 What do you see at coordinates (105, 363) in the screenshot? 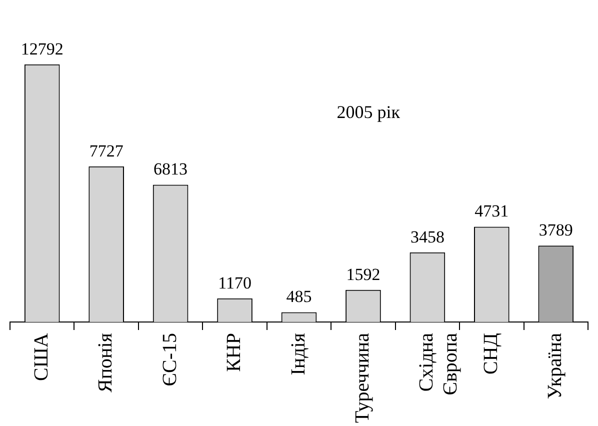
I see `x-tick-label: Японія` at bounding box center [105, 363].